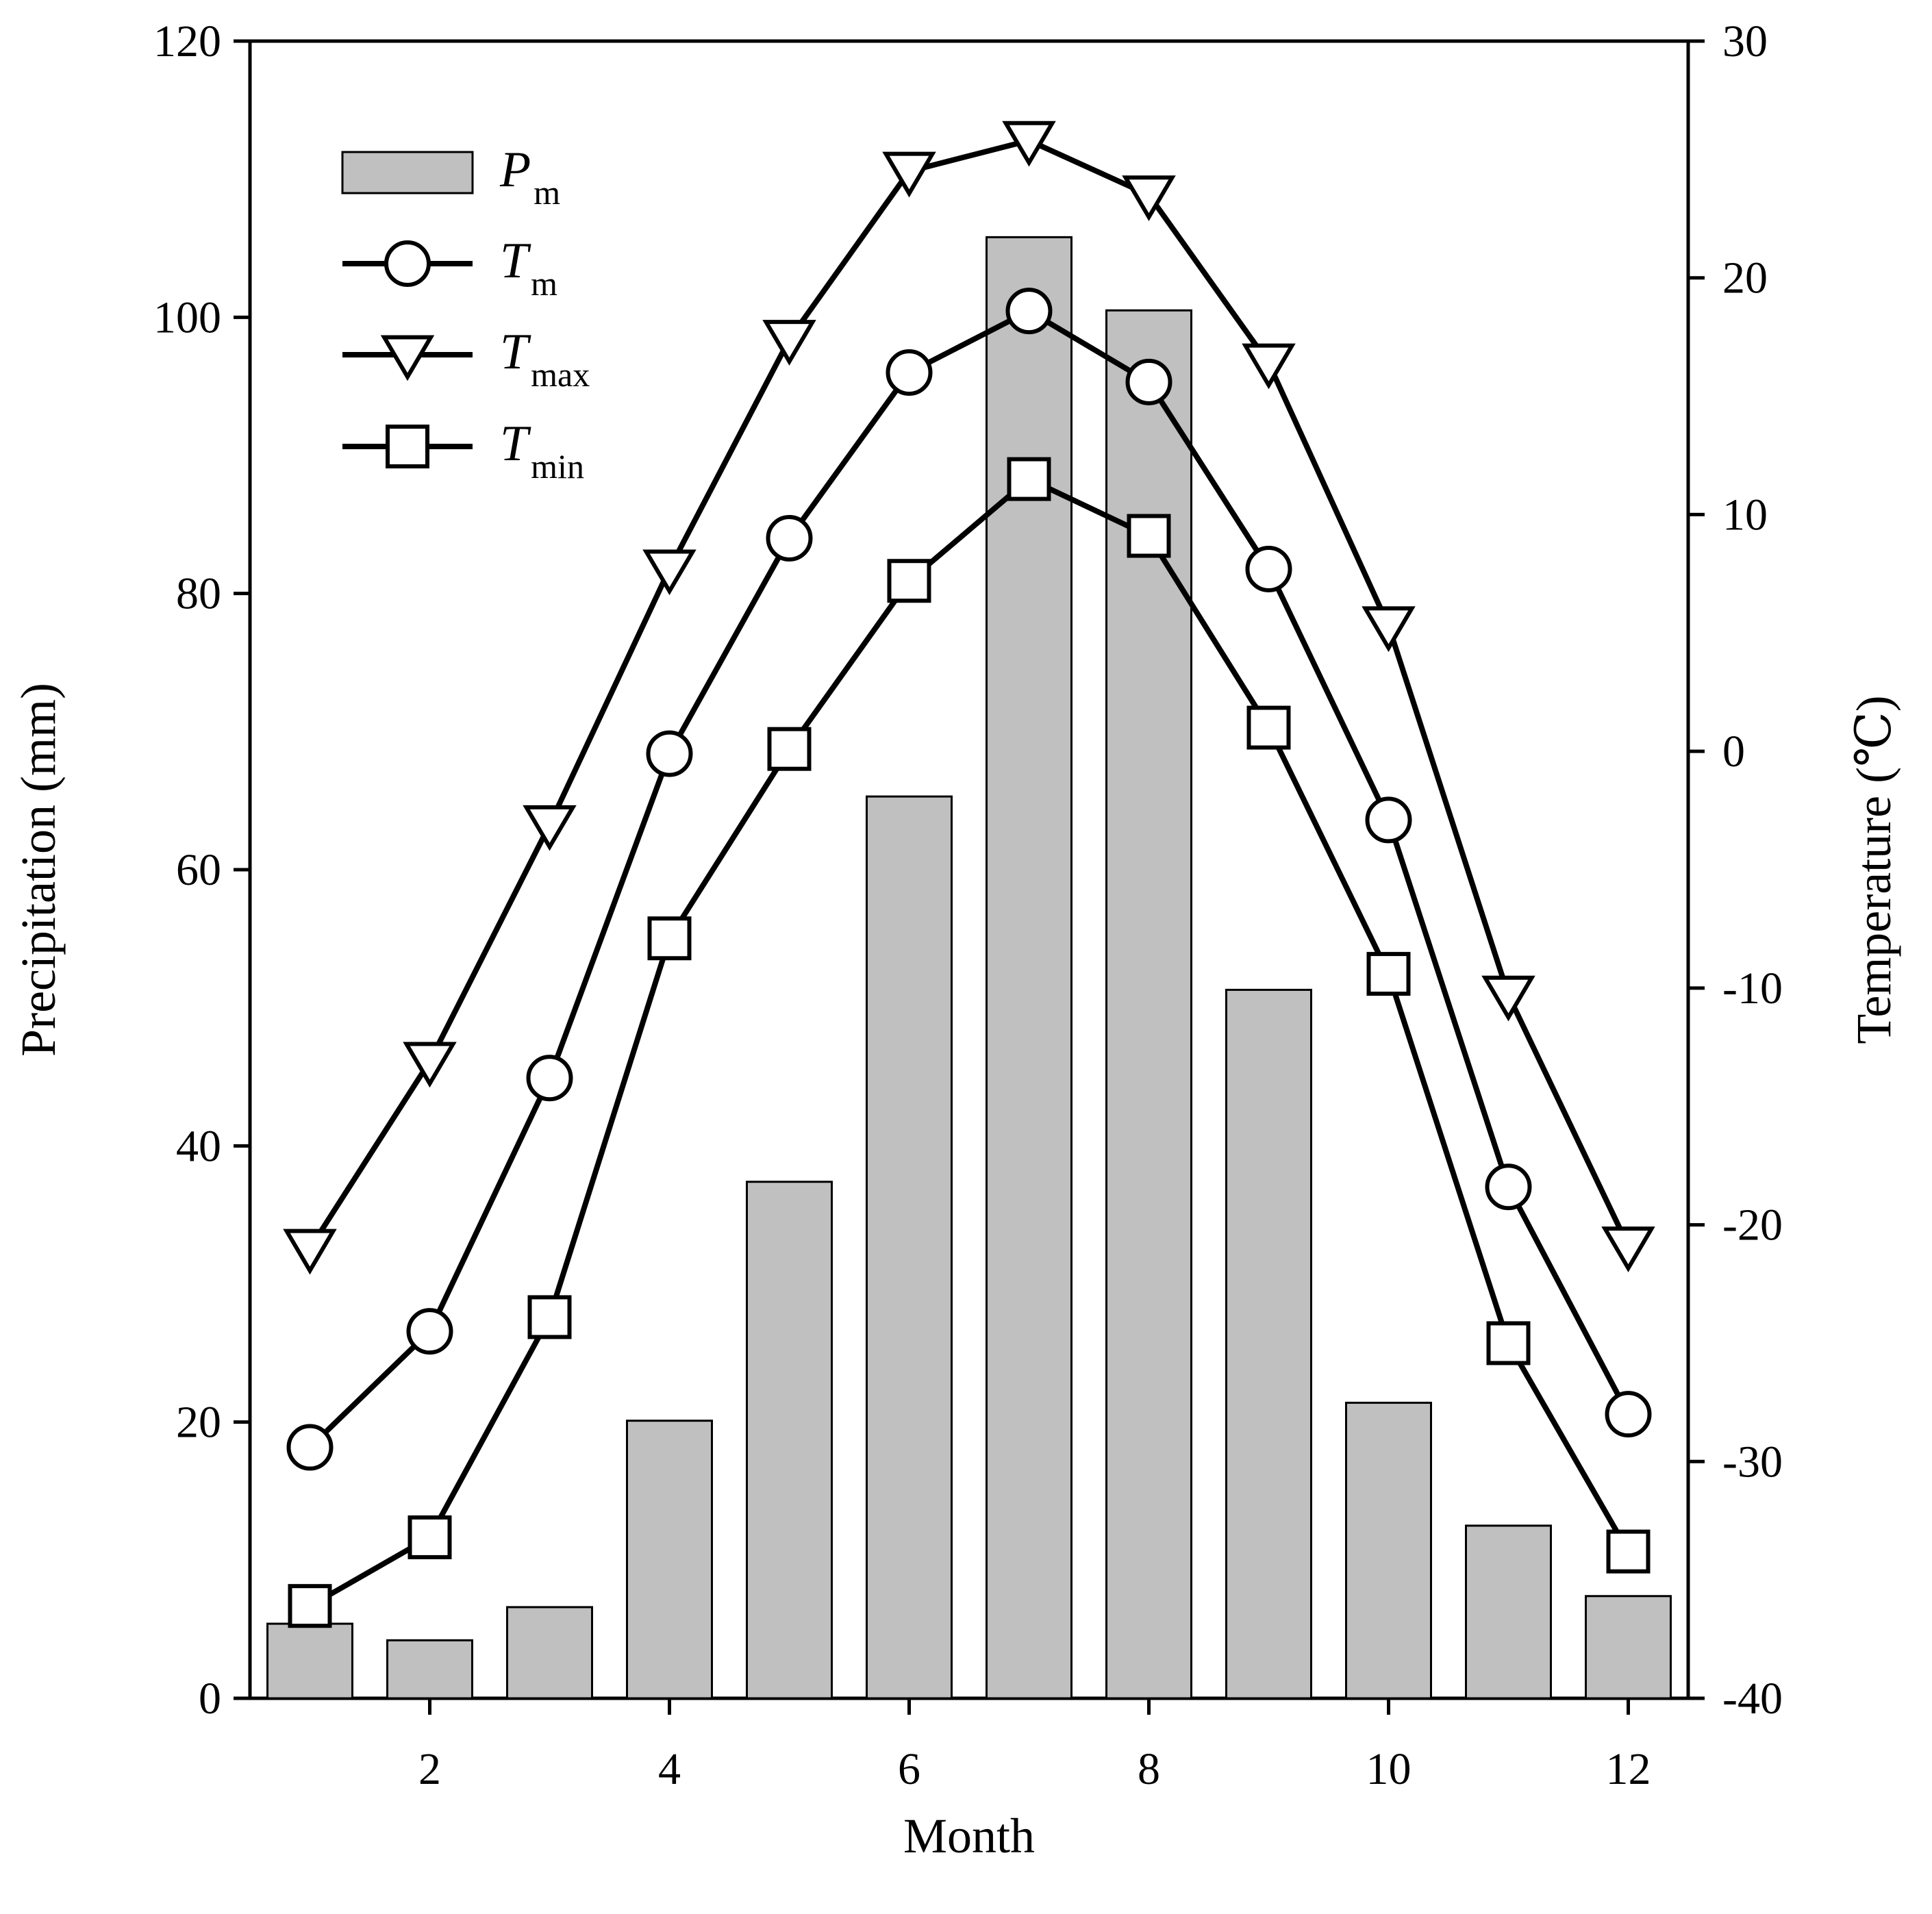 This screenshot has height=1914, width=1932. What do you see at coordinates (1733, 752) in the screenshot?
I see `y-right-tick-label-0: 0` at bounding box center [1733, 752].